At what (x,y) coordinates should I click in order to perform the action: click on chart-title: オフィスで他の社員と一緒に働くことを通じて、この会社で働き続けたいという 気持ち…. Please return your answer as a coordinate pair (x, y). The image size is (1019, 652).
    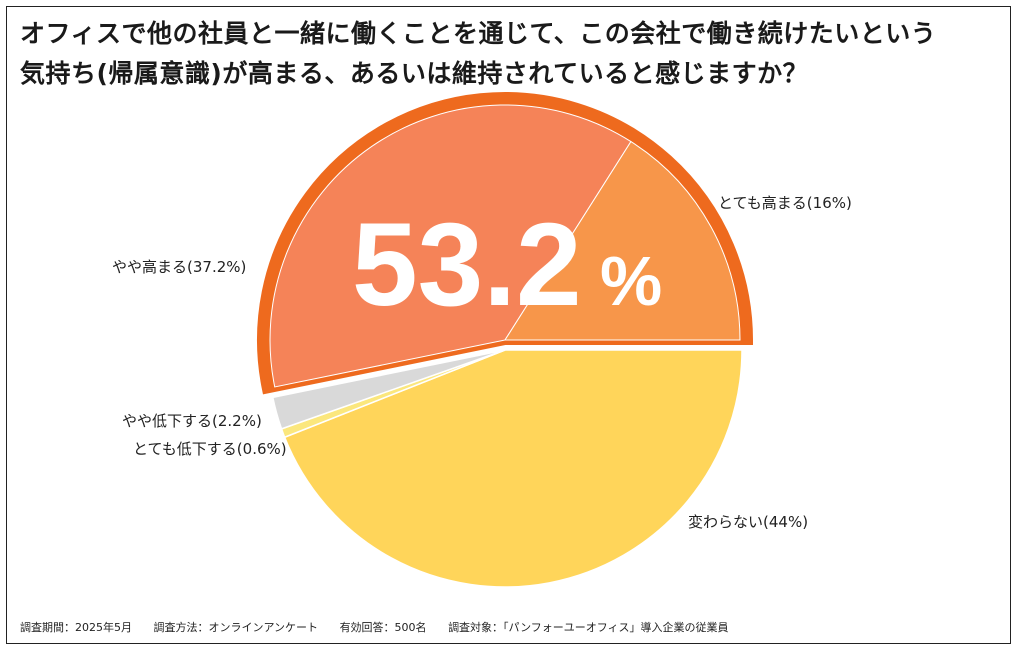
    Looking at the image, I should click on (510, 54).